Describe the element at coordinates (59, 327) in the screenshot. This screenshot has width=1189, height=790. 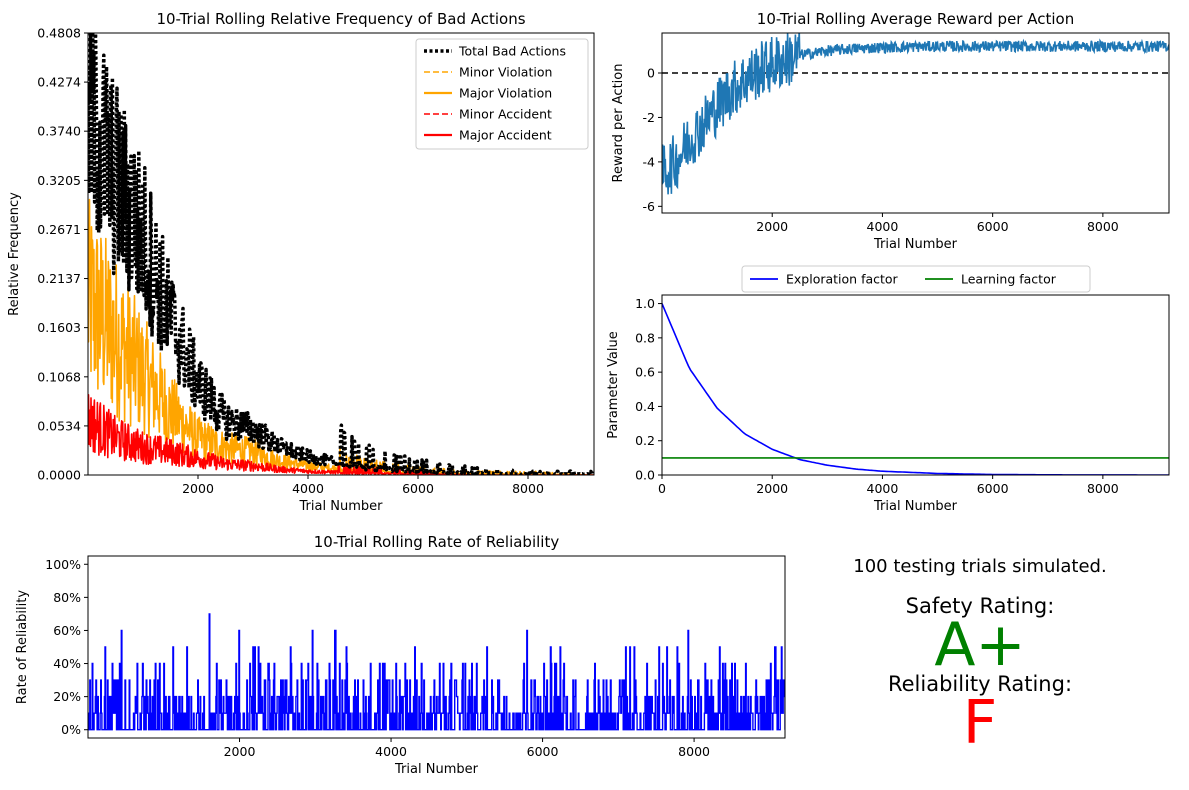
I see `y-tick-label: 0.1603` at that location.